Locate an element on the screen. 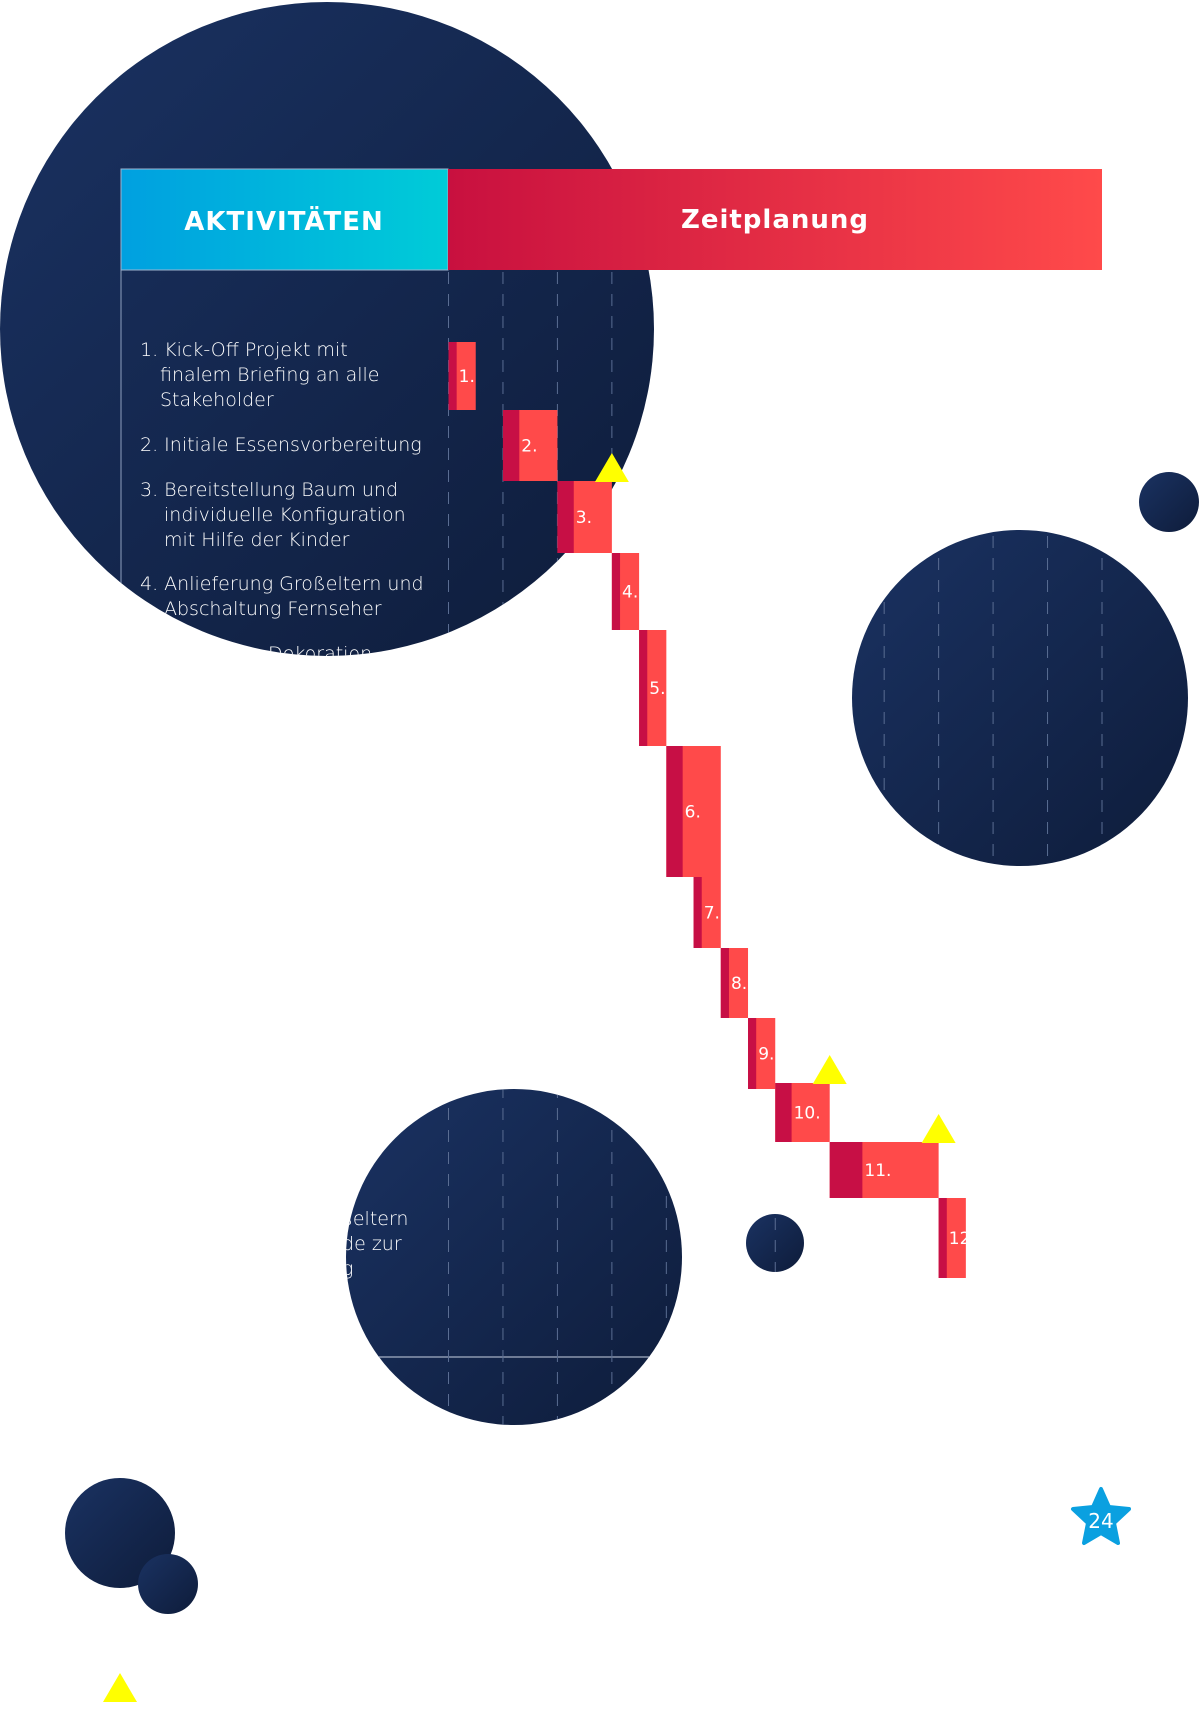  bar-label: 2. is located at coordinates (529, 447).